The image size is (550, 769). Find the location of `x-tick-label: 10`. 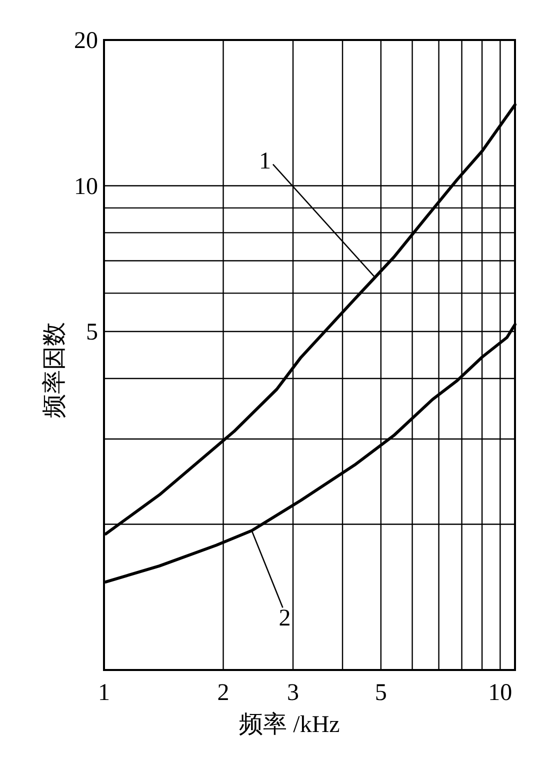

x-tick-label: 10 is located at coordinates (500, 693).